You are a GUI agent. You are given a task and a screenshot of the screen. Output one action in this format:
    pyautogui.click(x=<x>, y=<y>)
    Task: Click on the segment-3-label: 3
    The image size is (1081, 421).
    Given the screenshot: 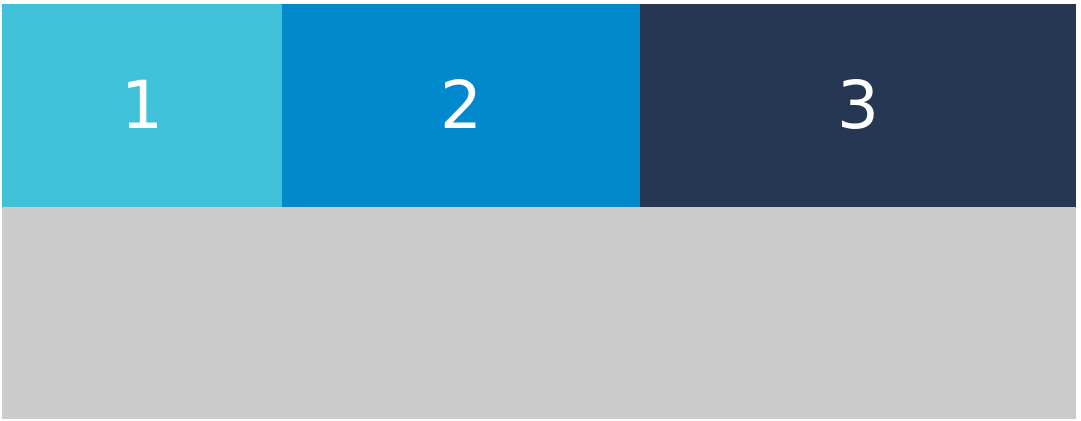 What is the action you would take?
    pyautogui.click(x=858, y=105)
    